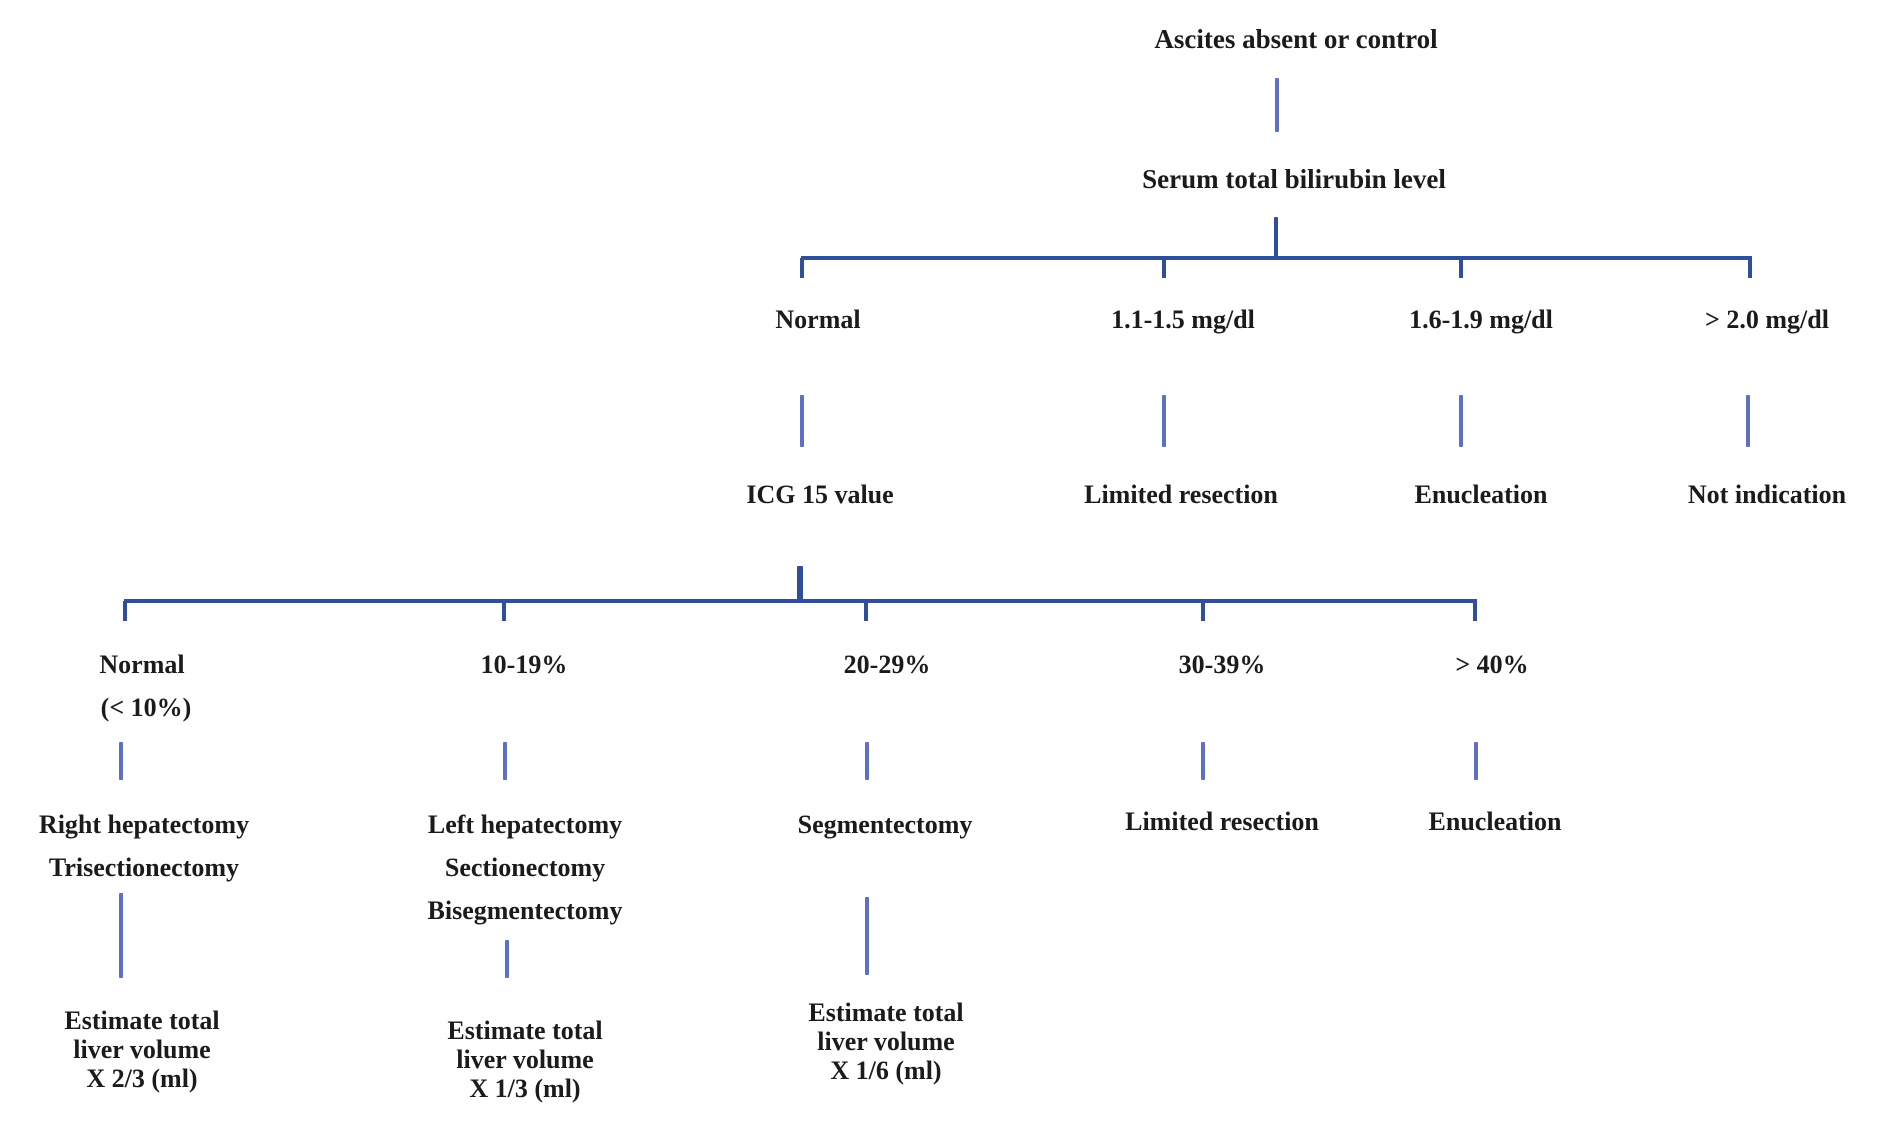 The image size is (1890, 1129). Describe the element at coordinates (1181, 494) in the screenshot. I see `node-limited-resection-upper: Limited resection` at that location.